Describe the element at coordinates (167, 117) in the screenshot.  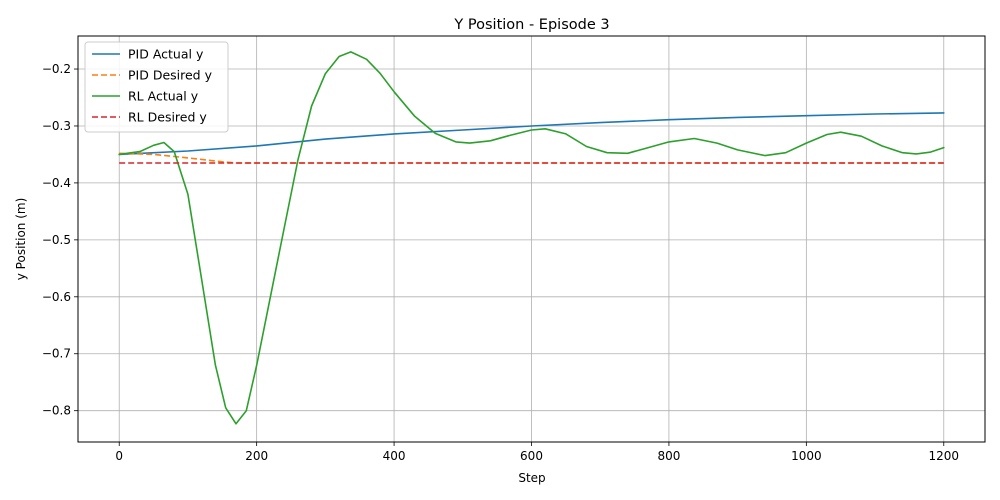
I see `legend-label-rl-desired-y: RL Desired y` at that location.